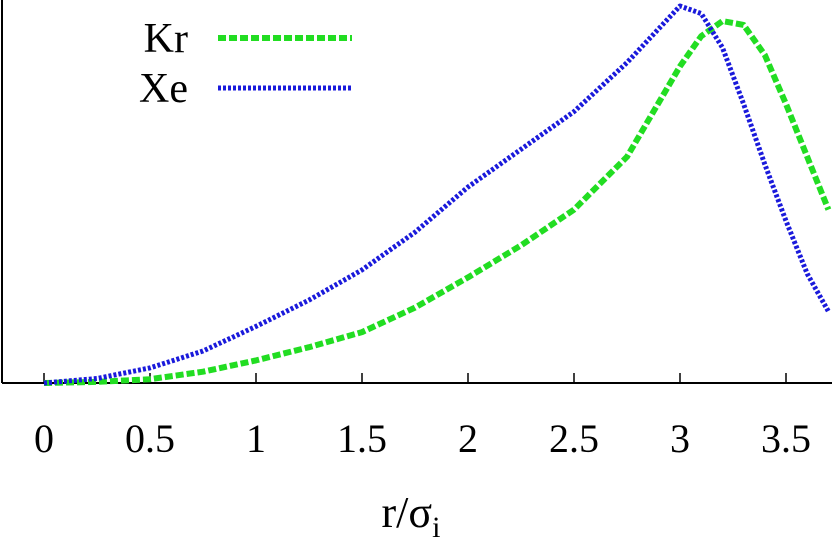  Describe the element at coordinates (468, 438) in the screenshot. I see `x-tick-label: 2` at that location.